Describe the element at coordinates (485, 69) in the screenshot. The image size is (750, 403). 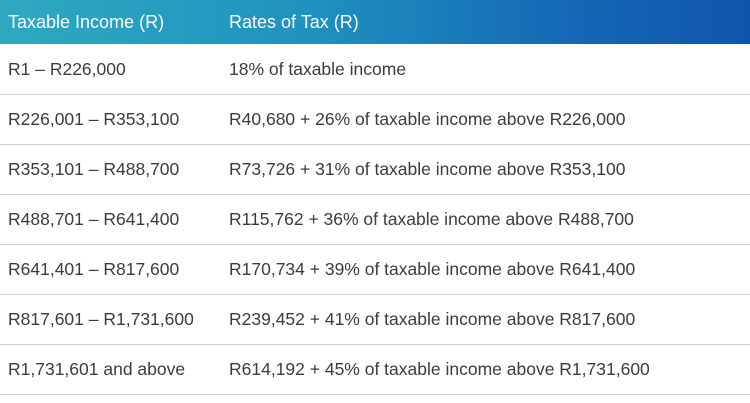
I see `tax-rate-cell: 18% of taxable income` at that location.